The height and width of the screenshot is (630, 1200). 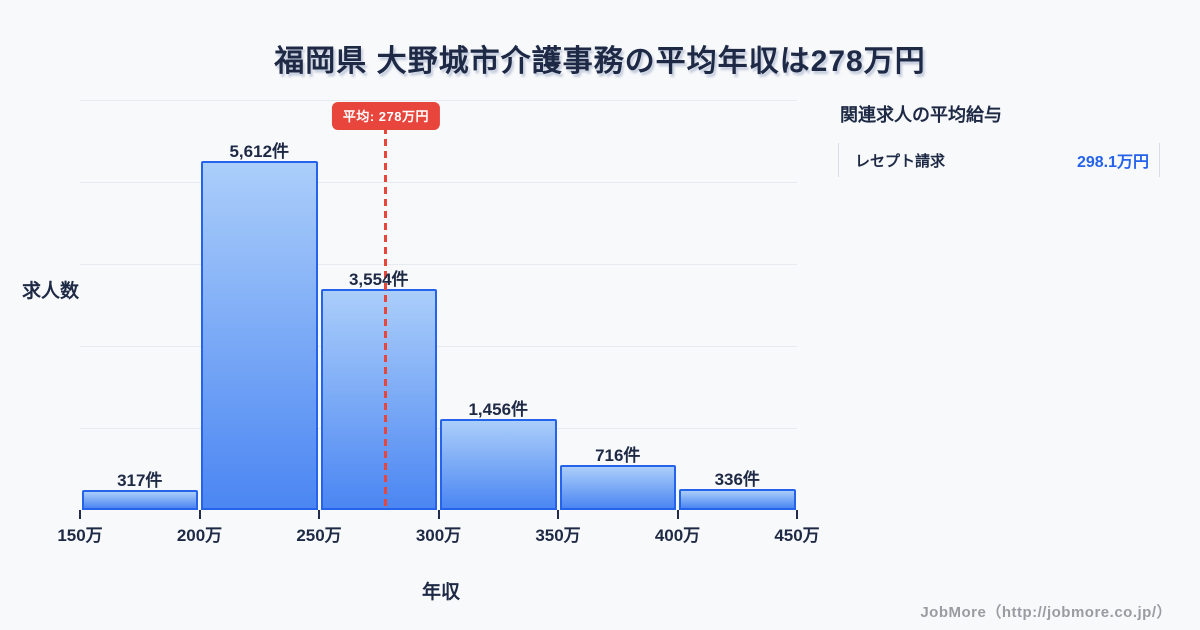 What do you see at coordinates (999, 160) in the screenshot?
I see `side-panel-row: レセプト請求 298.1万円` at bounding box center [999, 160].